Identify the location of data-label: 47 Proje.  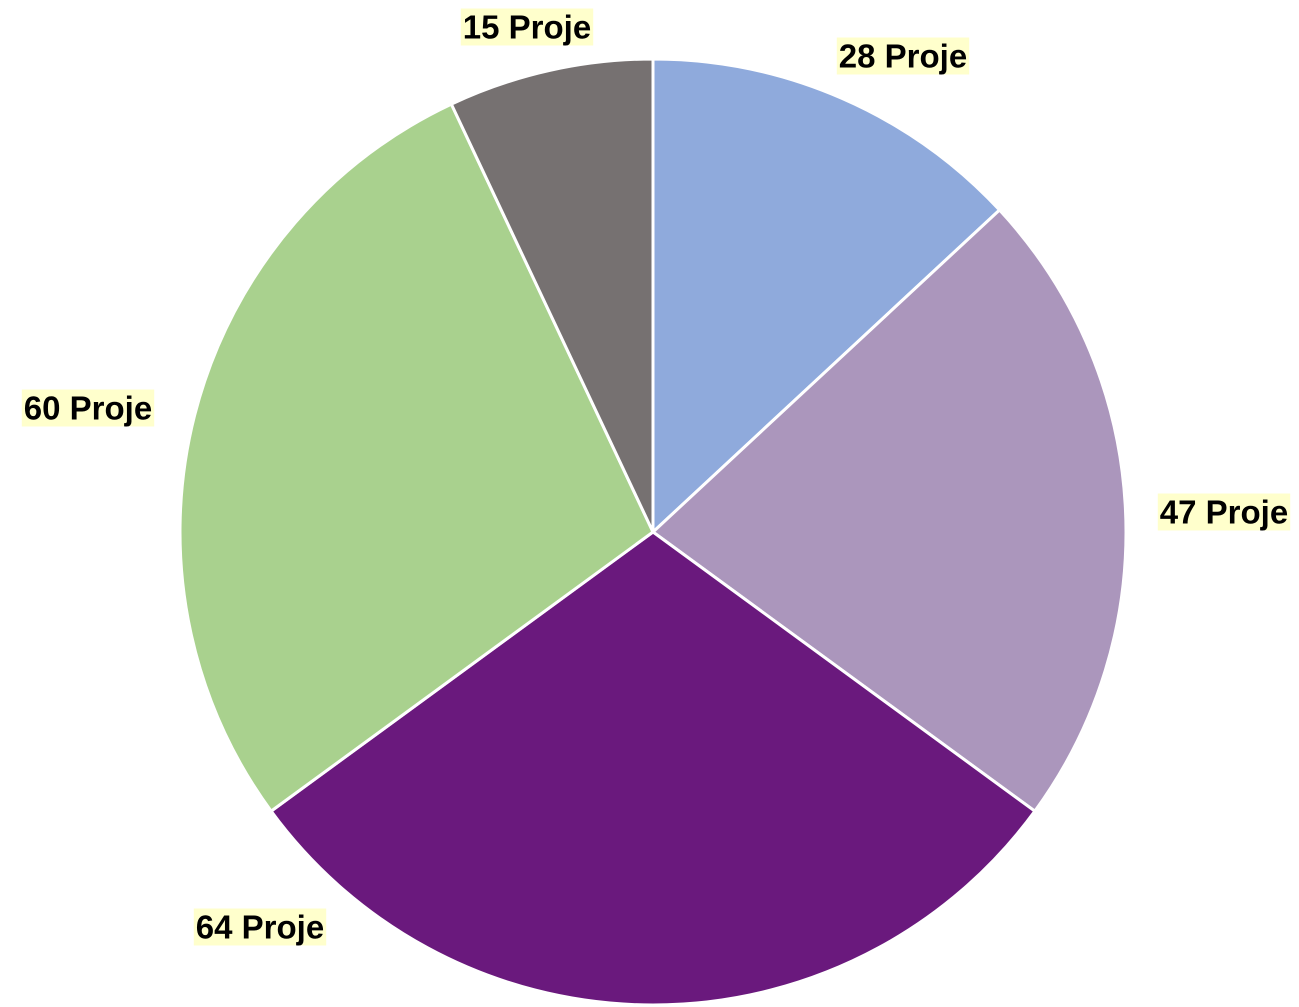
(1224, 512).